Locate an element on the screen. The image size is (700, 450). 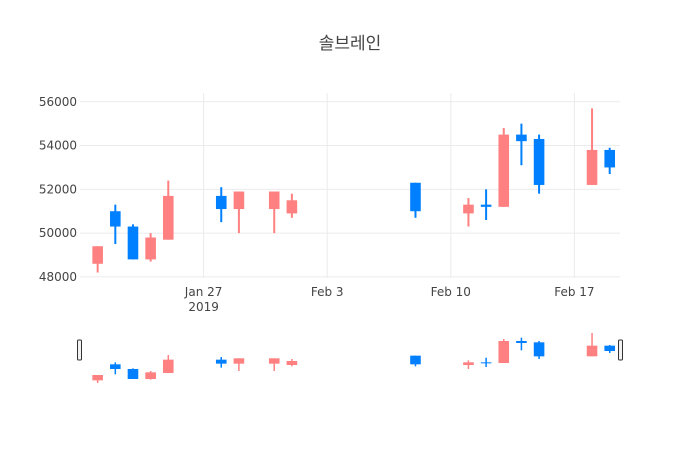
range-slider-right-handle is located at coordinates (620, 350).